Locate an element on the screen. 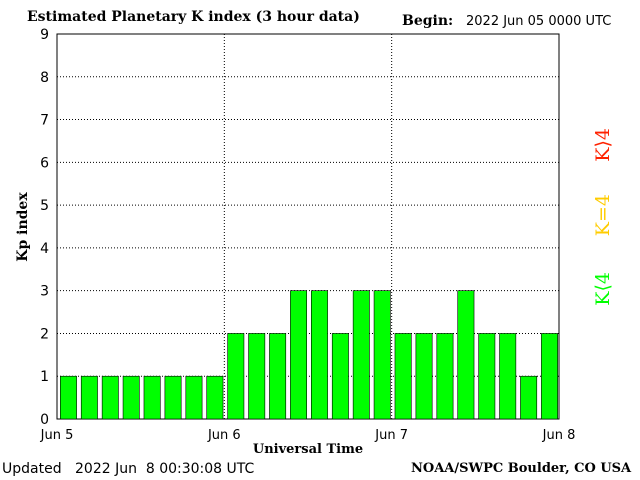 The height and width of the screenshot is (480, 640). x-tick-label: Jun 6 is located at coordinates (224, 435).